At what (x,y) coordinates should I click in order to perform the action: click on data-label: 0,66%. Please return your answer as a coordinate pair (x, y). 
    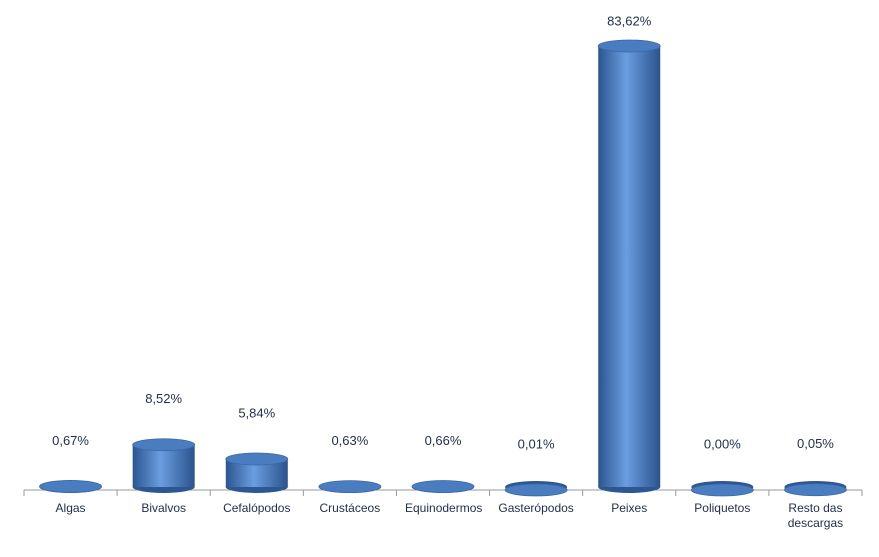
    Looking at the image, I should click on (443, 440).